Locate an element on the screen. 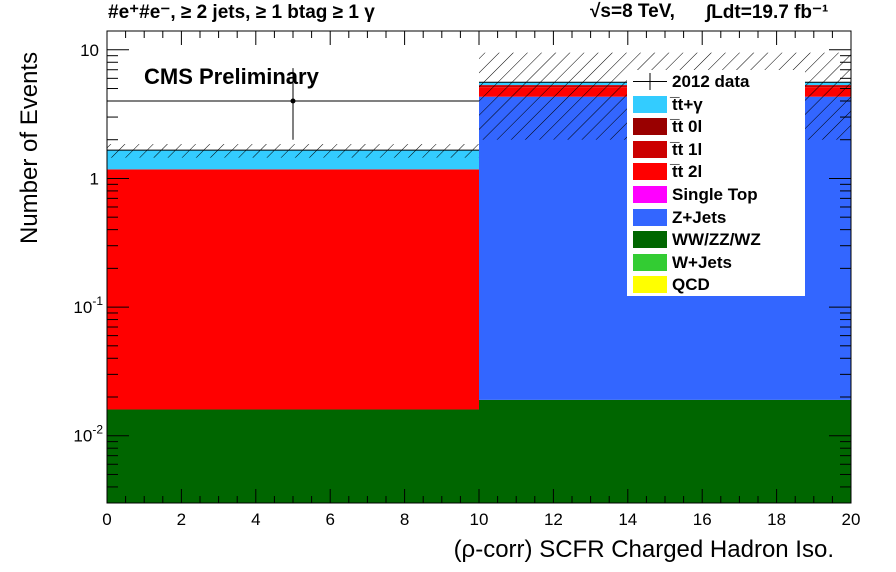 The width and height of the screenshot is (896, 572). uncertainty-hatch-bin0 is located at coordinates (293, 151).